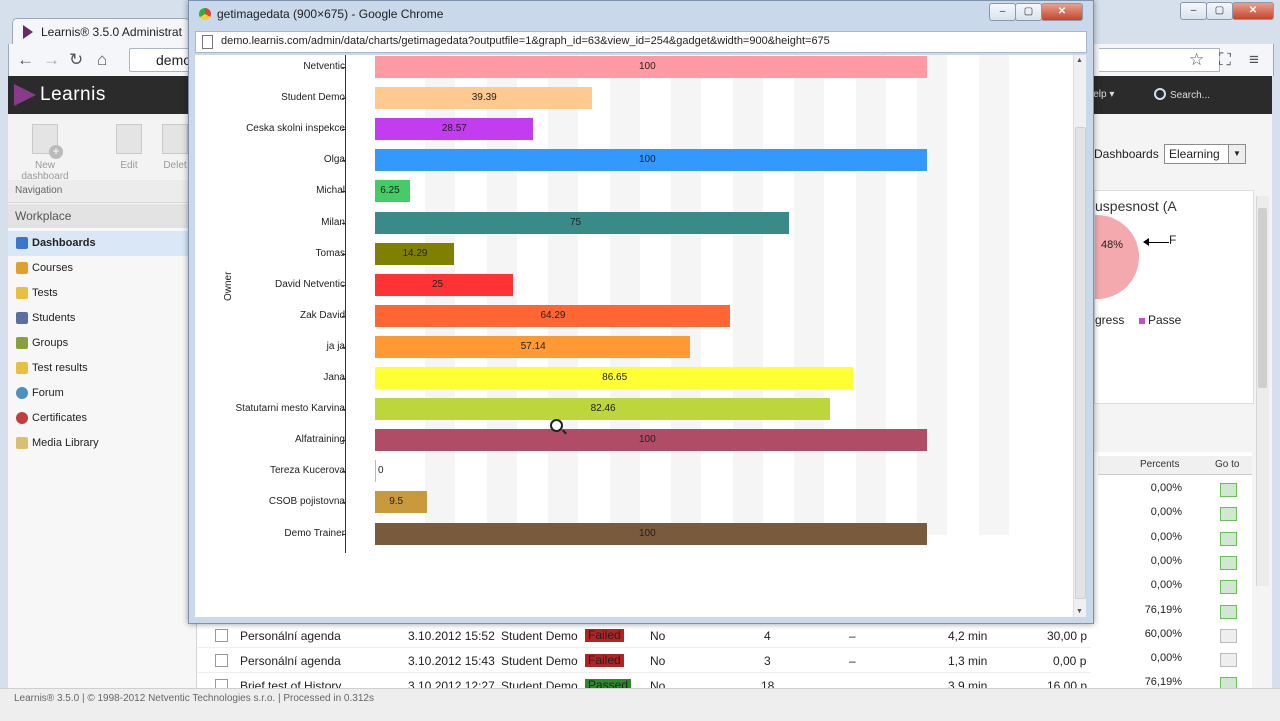 Image resolution: width=1280 pixels, height=721 pixels. What do you see at coordinates (102, 59) in the screenshot?
I see `home-icon: ⌂` at bounding box center [102, 59].